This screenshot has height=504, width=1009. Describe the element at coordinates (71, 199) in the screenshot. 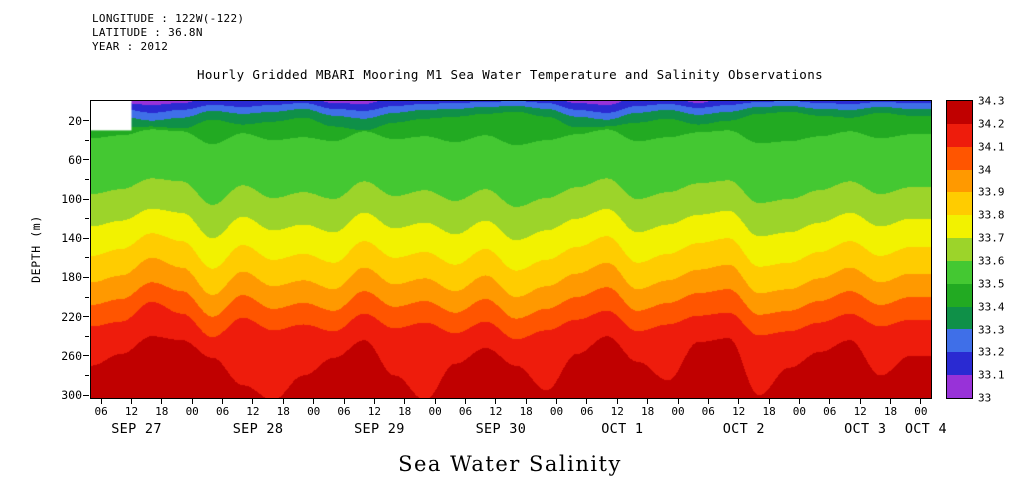

I see `y-tick-label: 100` at that location.